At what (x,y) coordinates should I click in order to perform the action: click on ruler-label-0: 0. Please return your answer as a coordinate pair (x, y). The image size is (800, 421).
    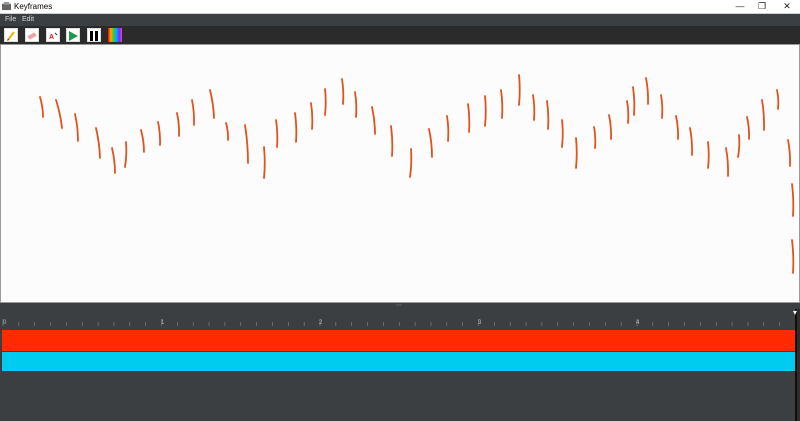
    Looking at the image, I should click on (5, 323).